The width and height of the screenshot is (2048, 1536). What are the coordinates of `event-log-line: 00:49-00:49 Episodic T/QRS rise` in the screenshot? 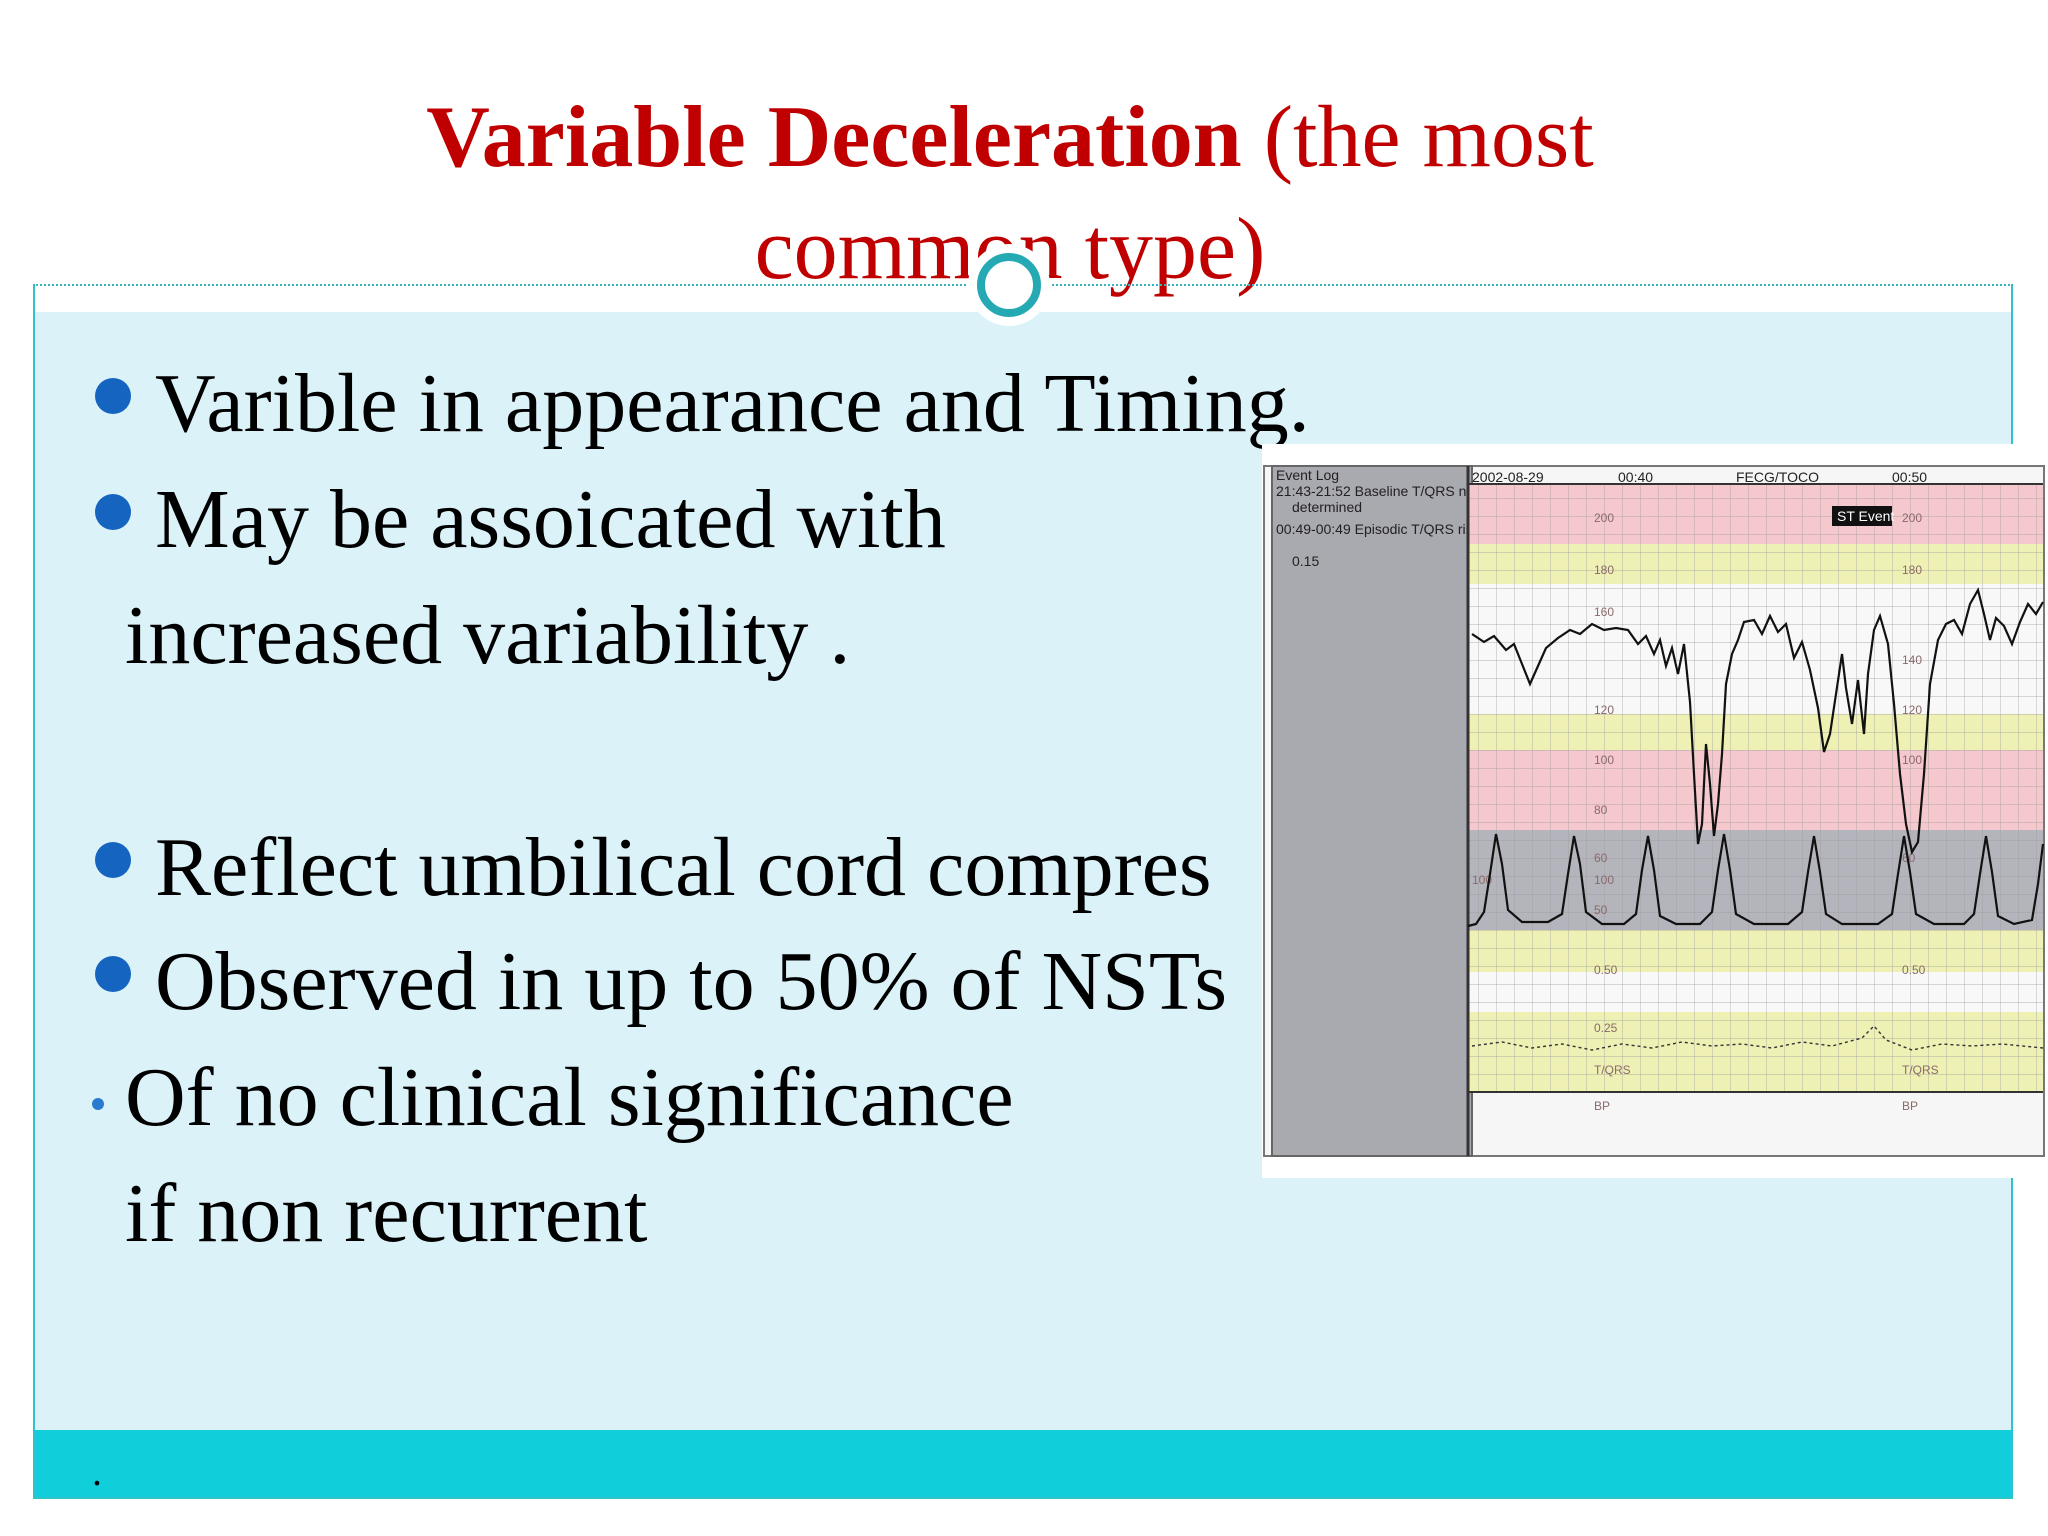 It's located at (1378, 529).